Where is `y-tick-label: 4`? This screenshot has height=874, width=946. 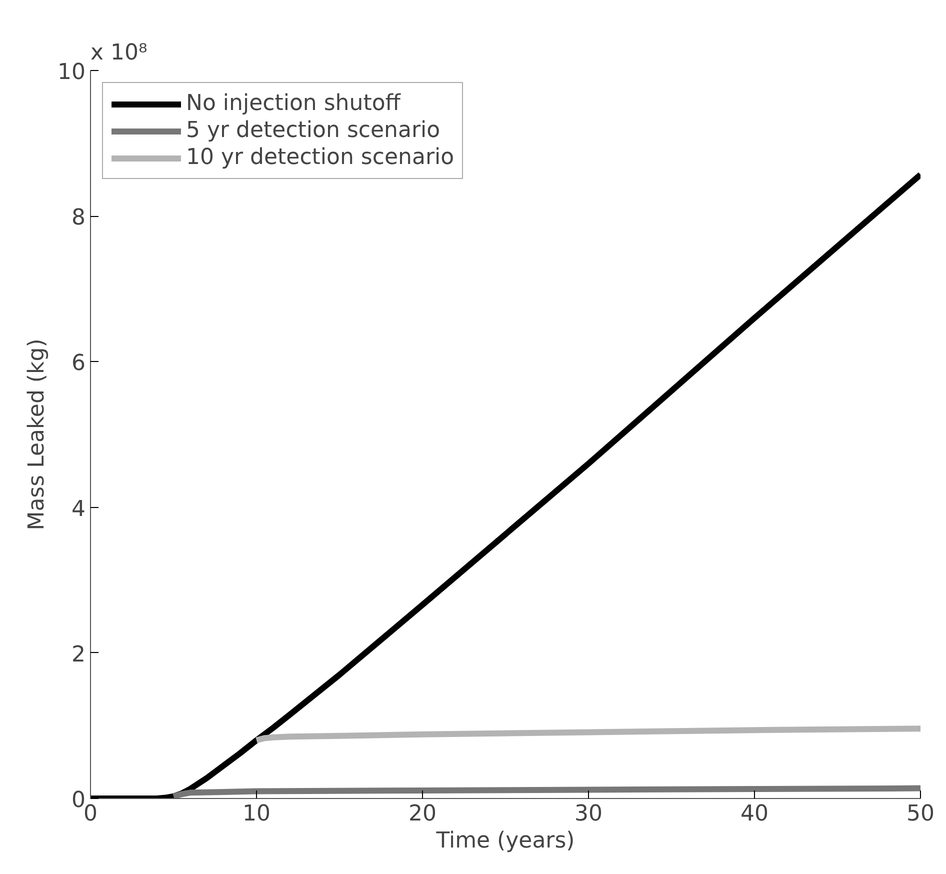 y-tick-label: 4 is located at coordinates (79, 509).